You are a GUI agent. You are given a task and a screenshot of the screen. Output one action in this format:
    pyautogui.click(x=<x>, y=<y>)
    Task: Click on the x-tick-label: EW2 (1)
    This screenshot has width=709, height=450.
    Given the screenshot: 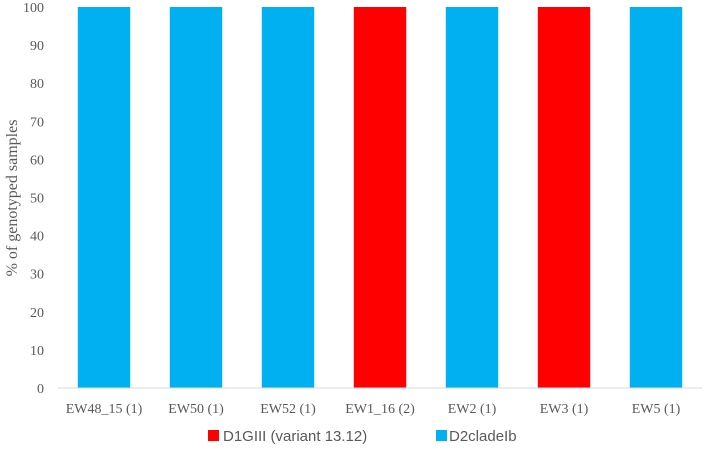 What is the action you would take?
    pyautogui.click(x=472, y=409)
    